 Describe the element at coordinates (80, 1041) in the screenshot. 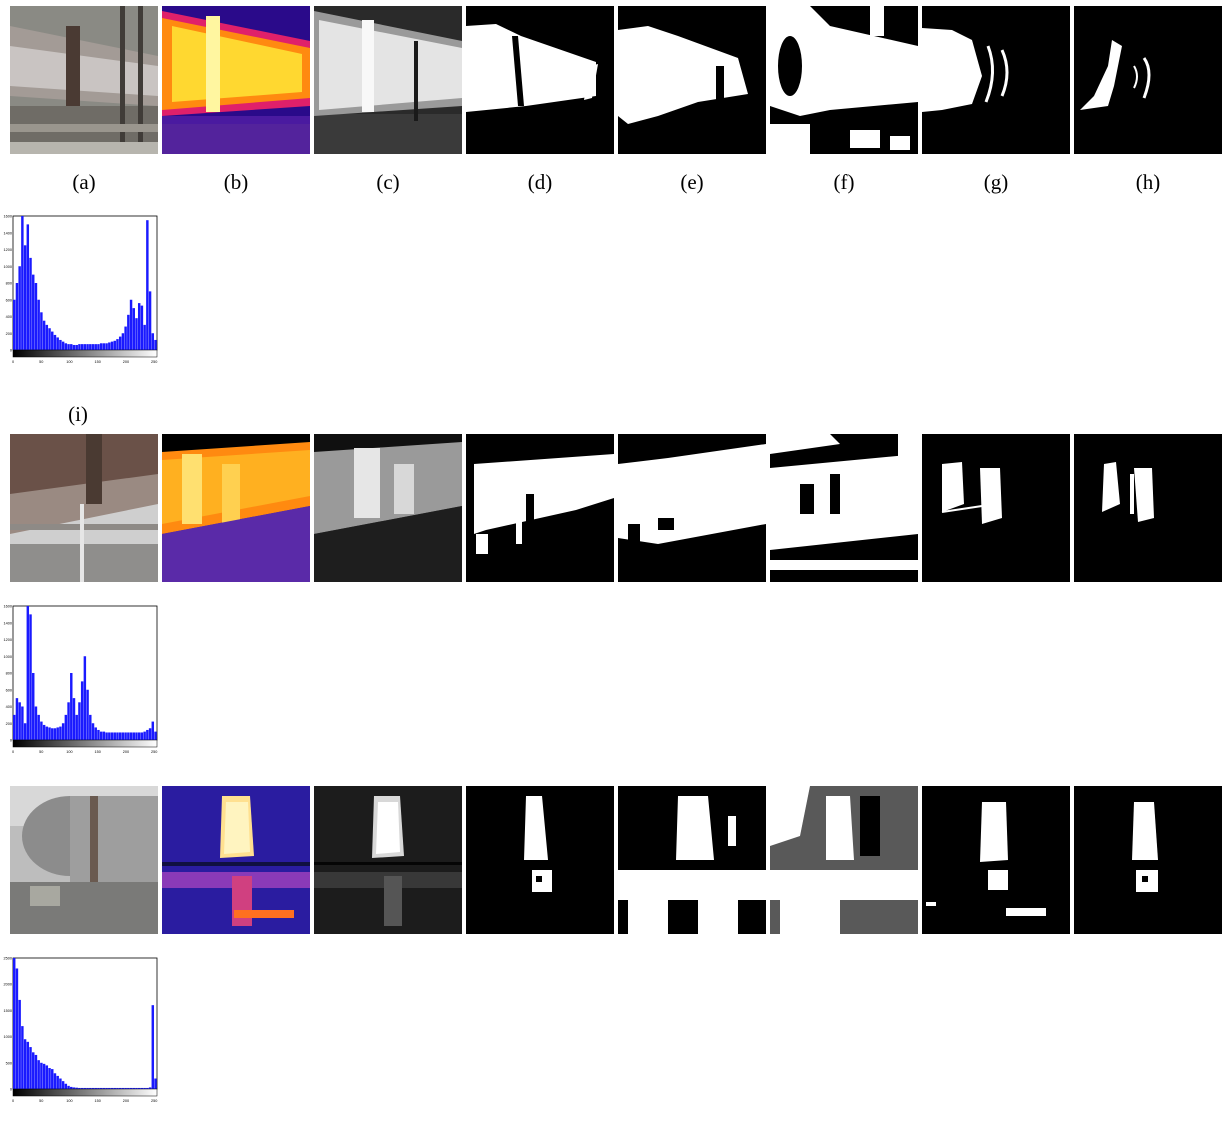

I see `histogram-3: 0 500 1000 1500 2000 2500 0 50 100 150 200 250` at that location.